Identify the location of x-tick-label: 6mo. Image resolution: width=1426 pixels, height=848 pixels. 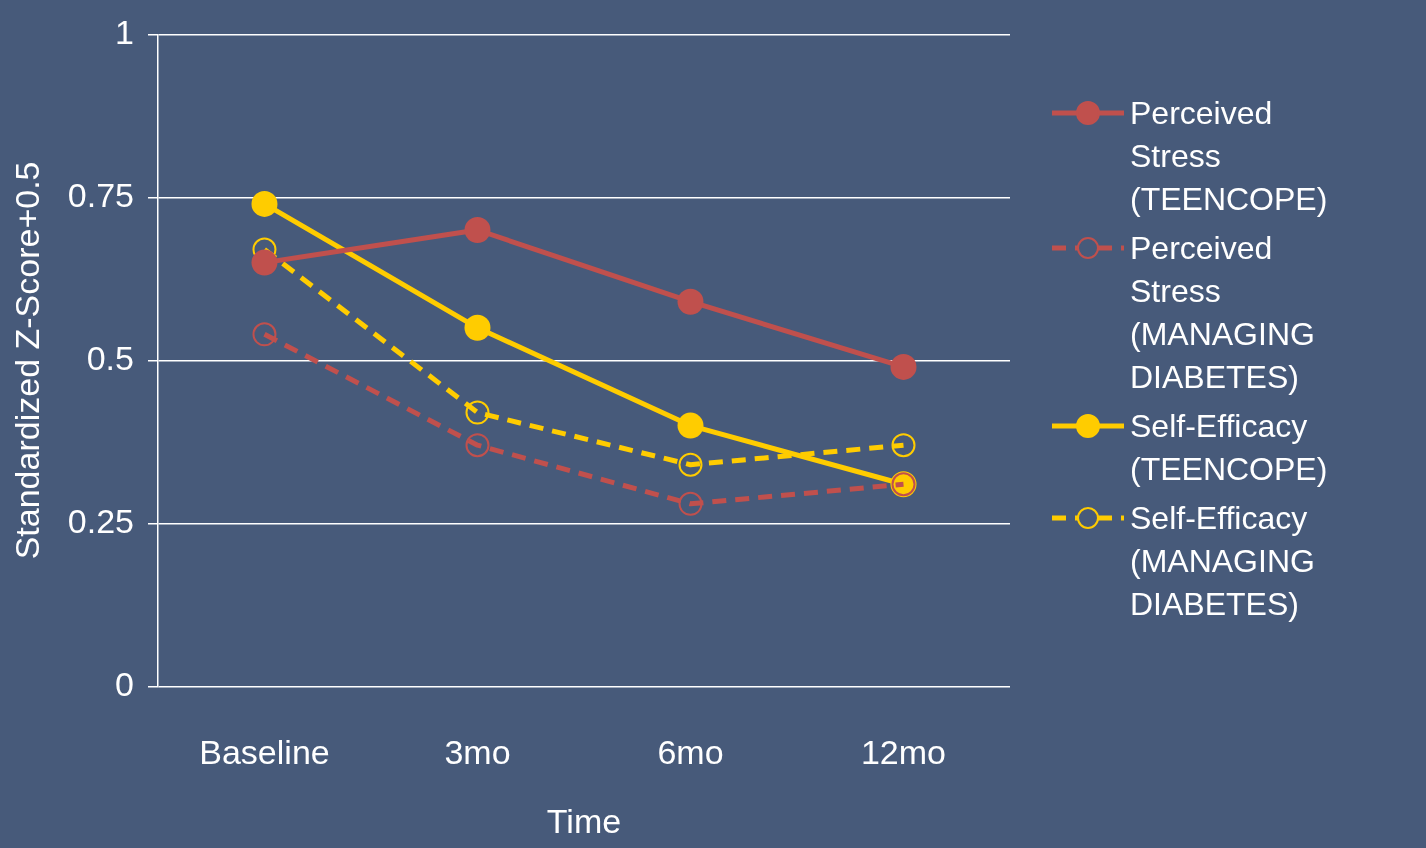
(690, 752).